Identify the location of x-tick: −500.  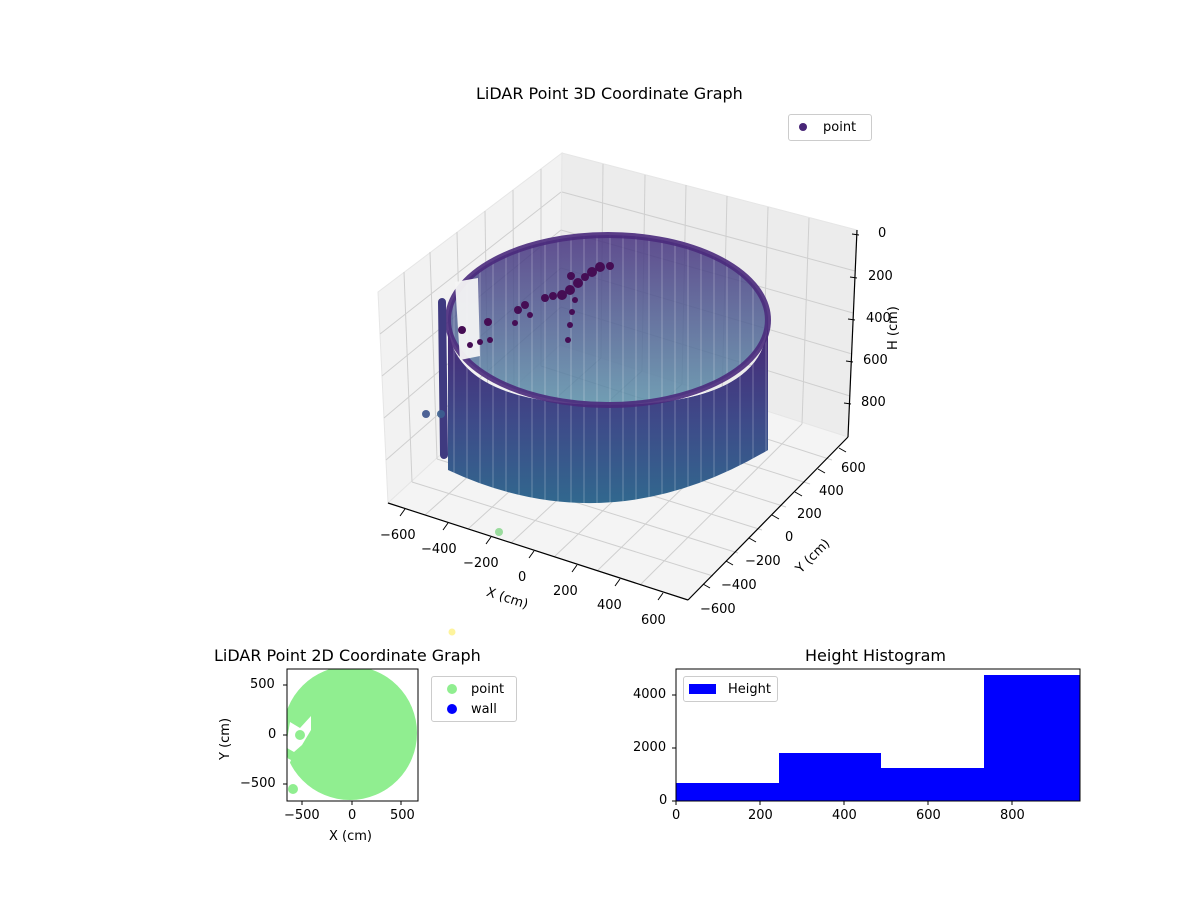
(302, 815).